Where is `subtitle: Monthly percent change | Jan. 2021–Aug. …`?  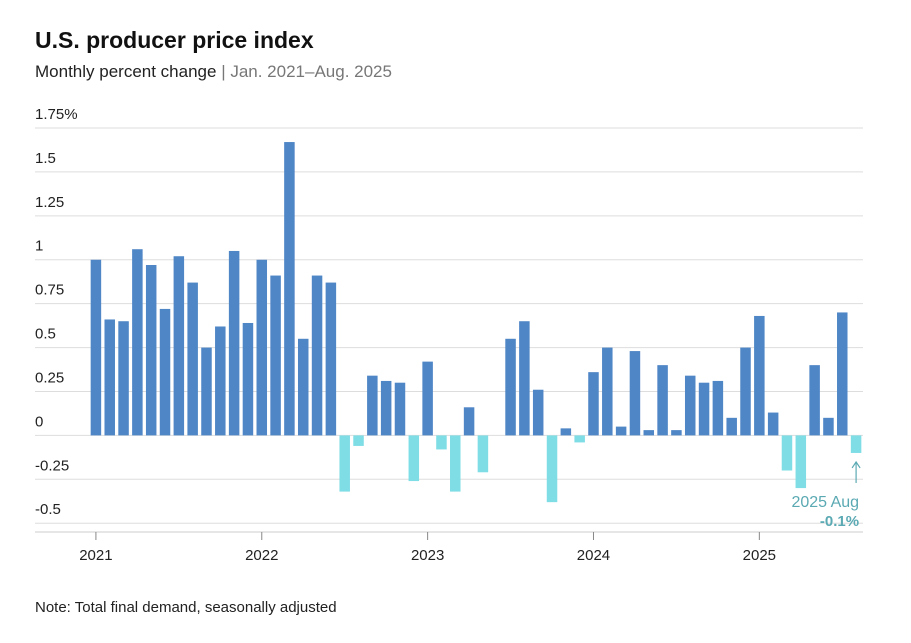
subtitle: Monthly percent change | Jan. 2021–Aug. … is located at coordinates (213, 71).